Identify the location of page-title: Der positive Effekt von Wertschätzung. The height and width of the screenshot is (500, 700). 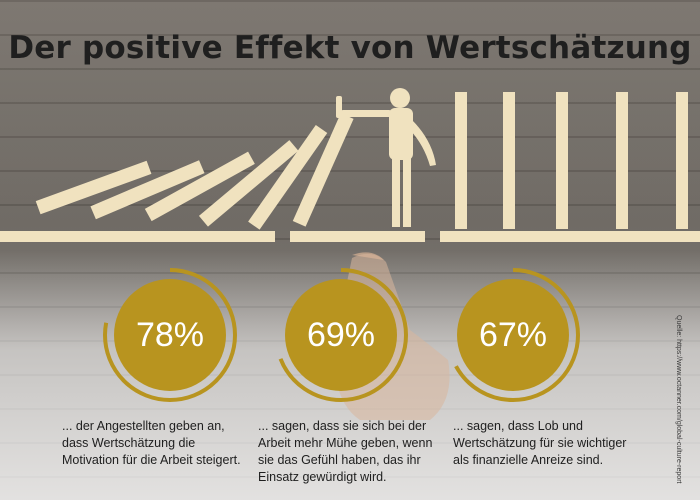
(350, 48).